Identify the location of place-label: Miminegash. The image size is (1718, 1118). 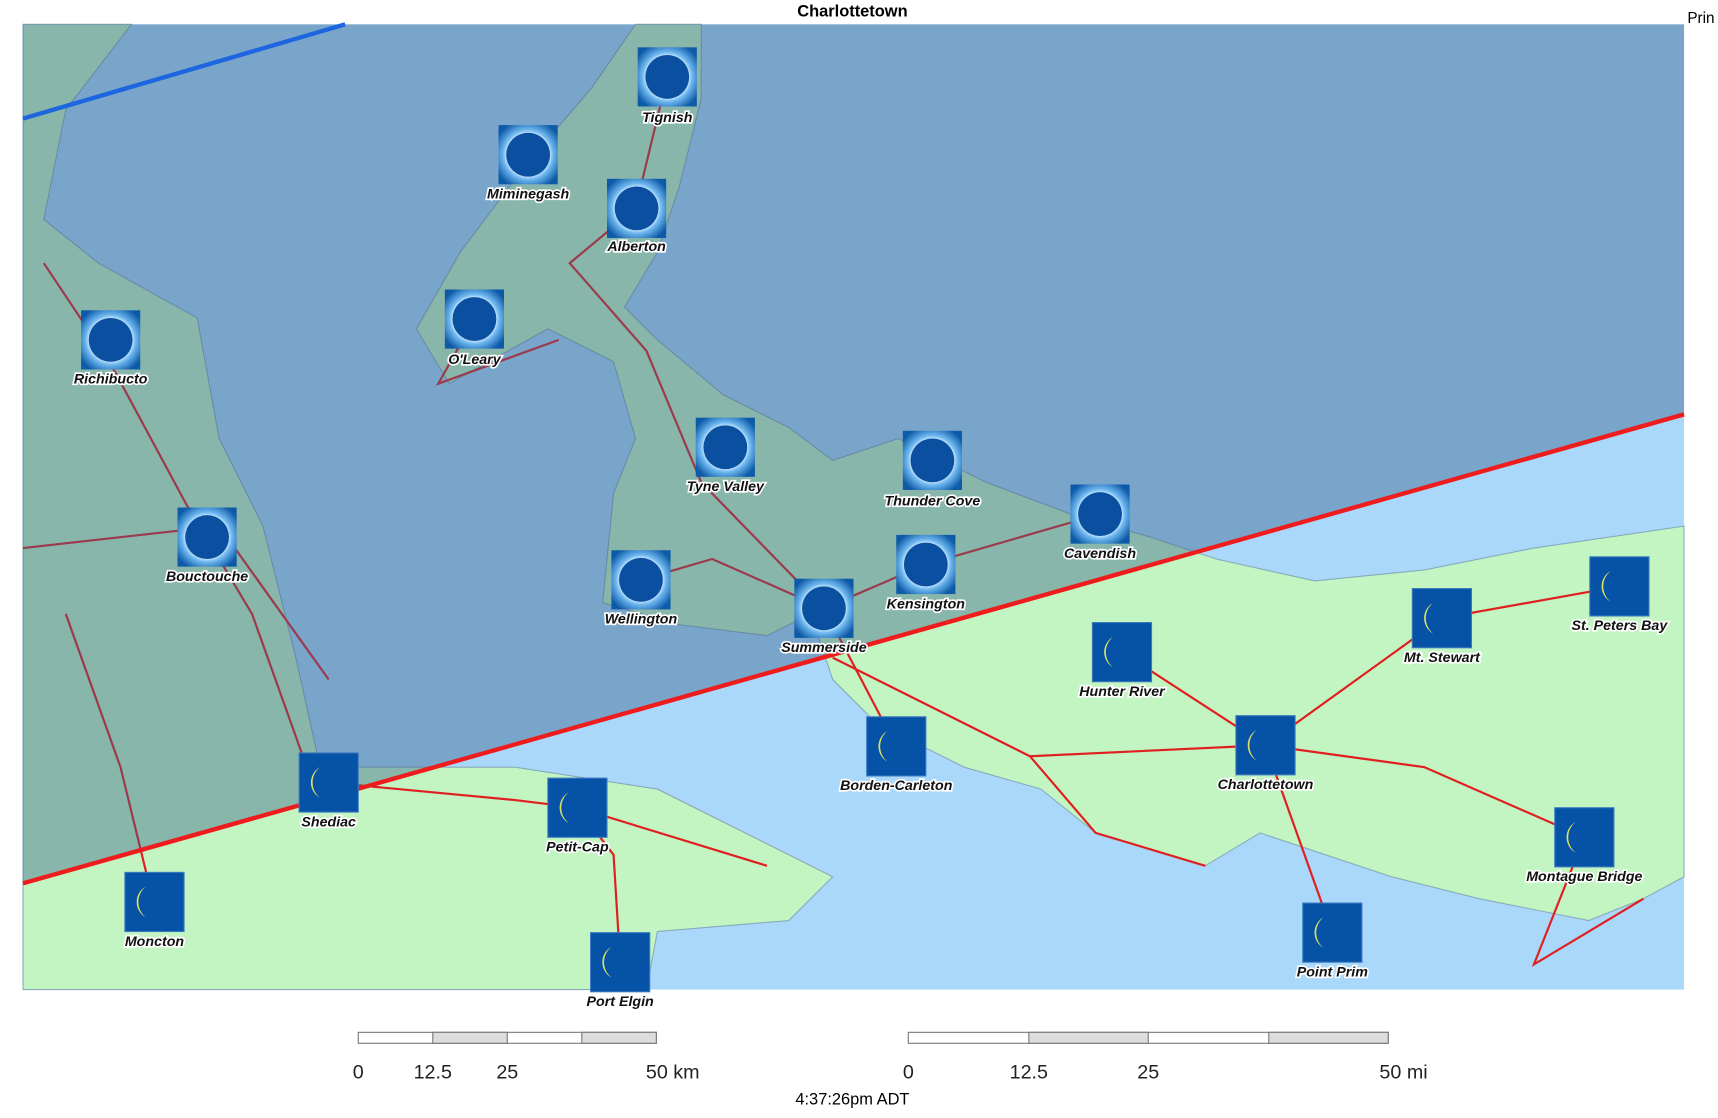
(528, 195).